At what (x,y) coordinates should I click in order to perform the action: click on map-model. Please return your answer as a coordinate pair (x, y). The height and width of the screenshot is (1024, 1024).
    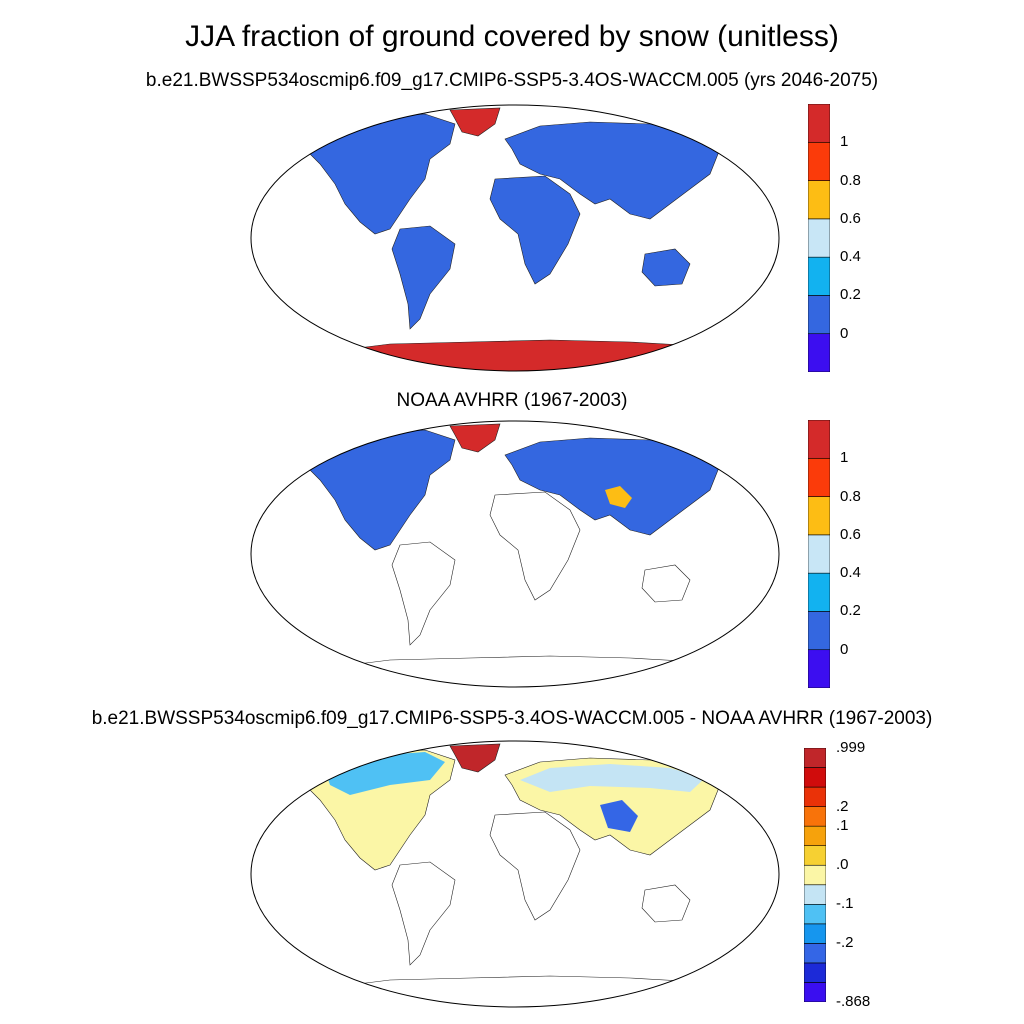
    Looking at the image, I should click on (515, 238).